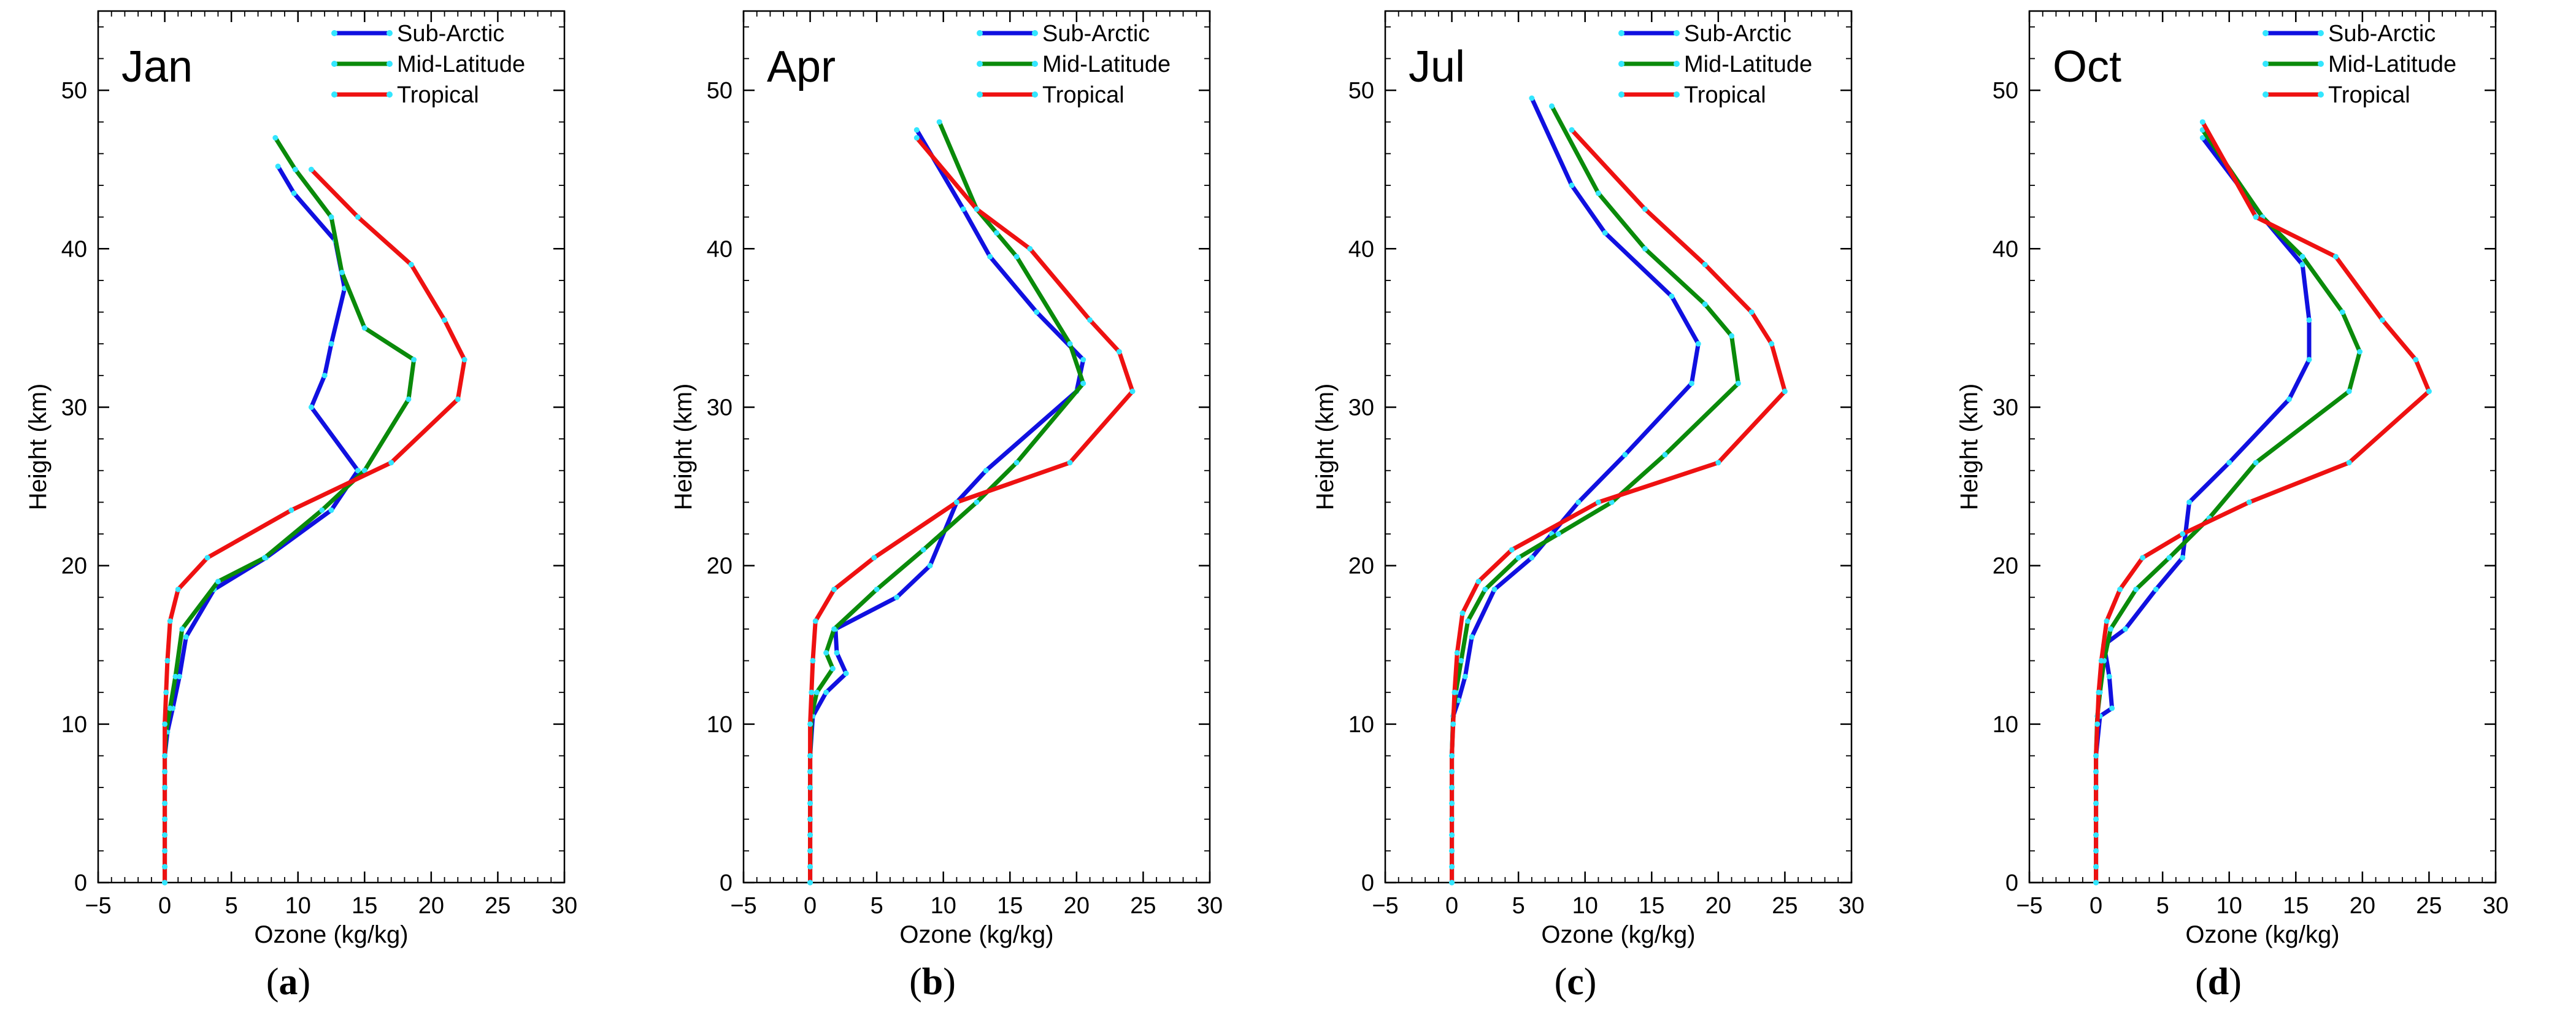  Describe the element at coordinates (438, 95) in the screenshot. I see `legend-label: Tropical` at that location.